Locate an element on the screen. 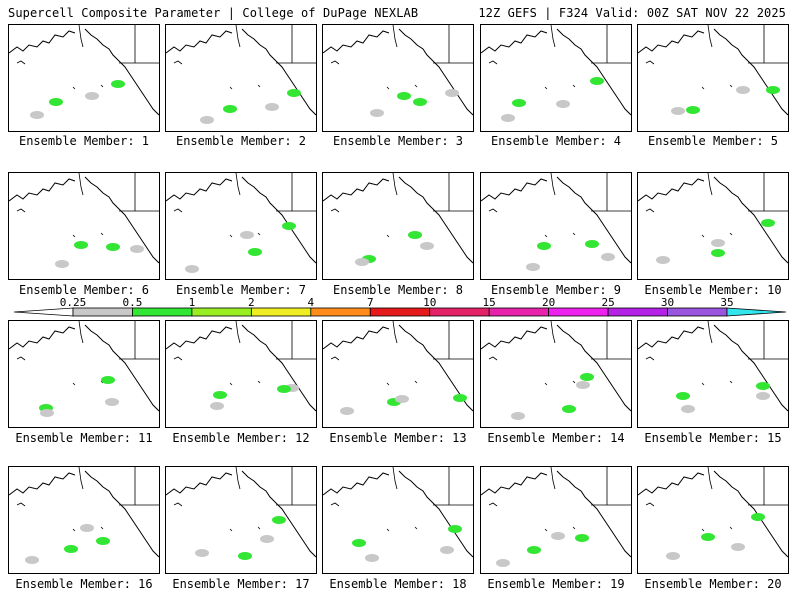 Image resolution: width=800 pixels, height=600 pixels. member-label: Ensemble Member: 13 is located at coordinates (398, 438).